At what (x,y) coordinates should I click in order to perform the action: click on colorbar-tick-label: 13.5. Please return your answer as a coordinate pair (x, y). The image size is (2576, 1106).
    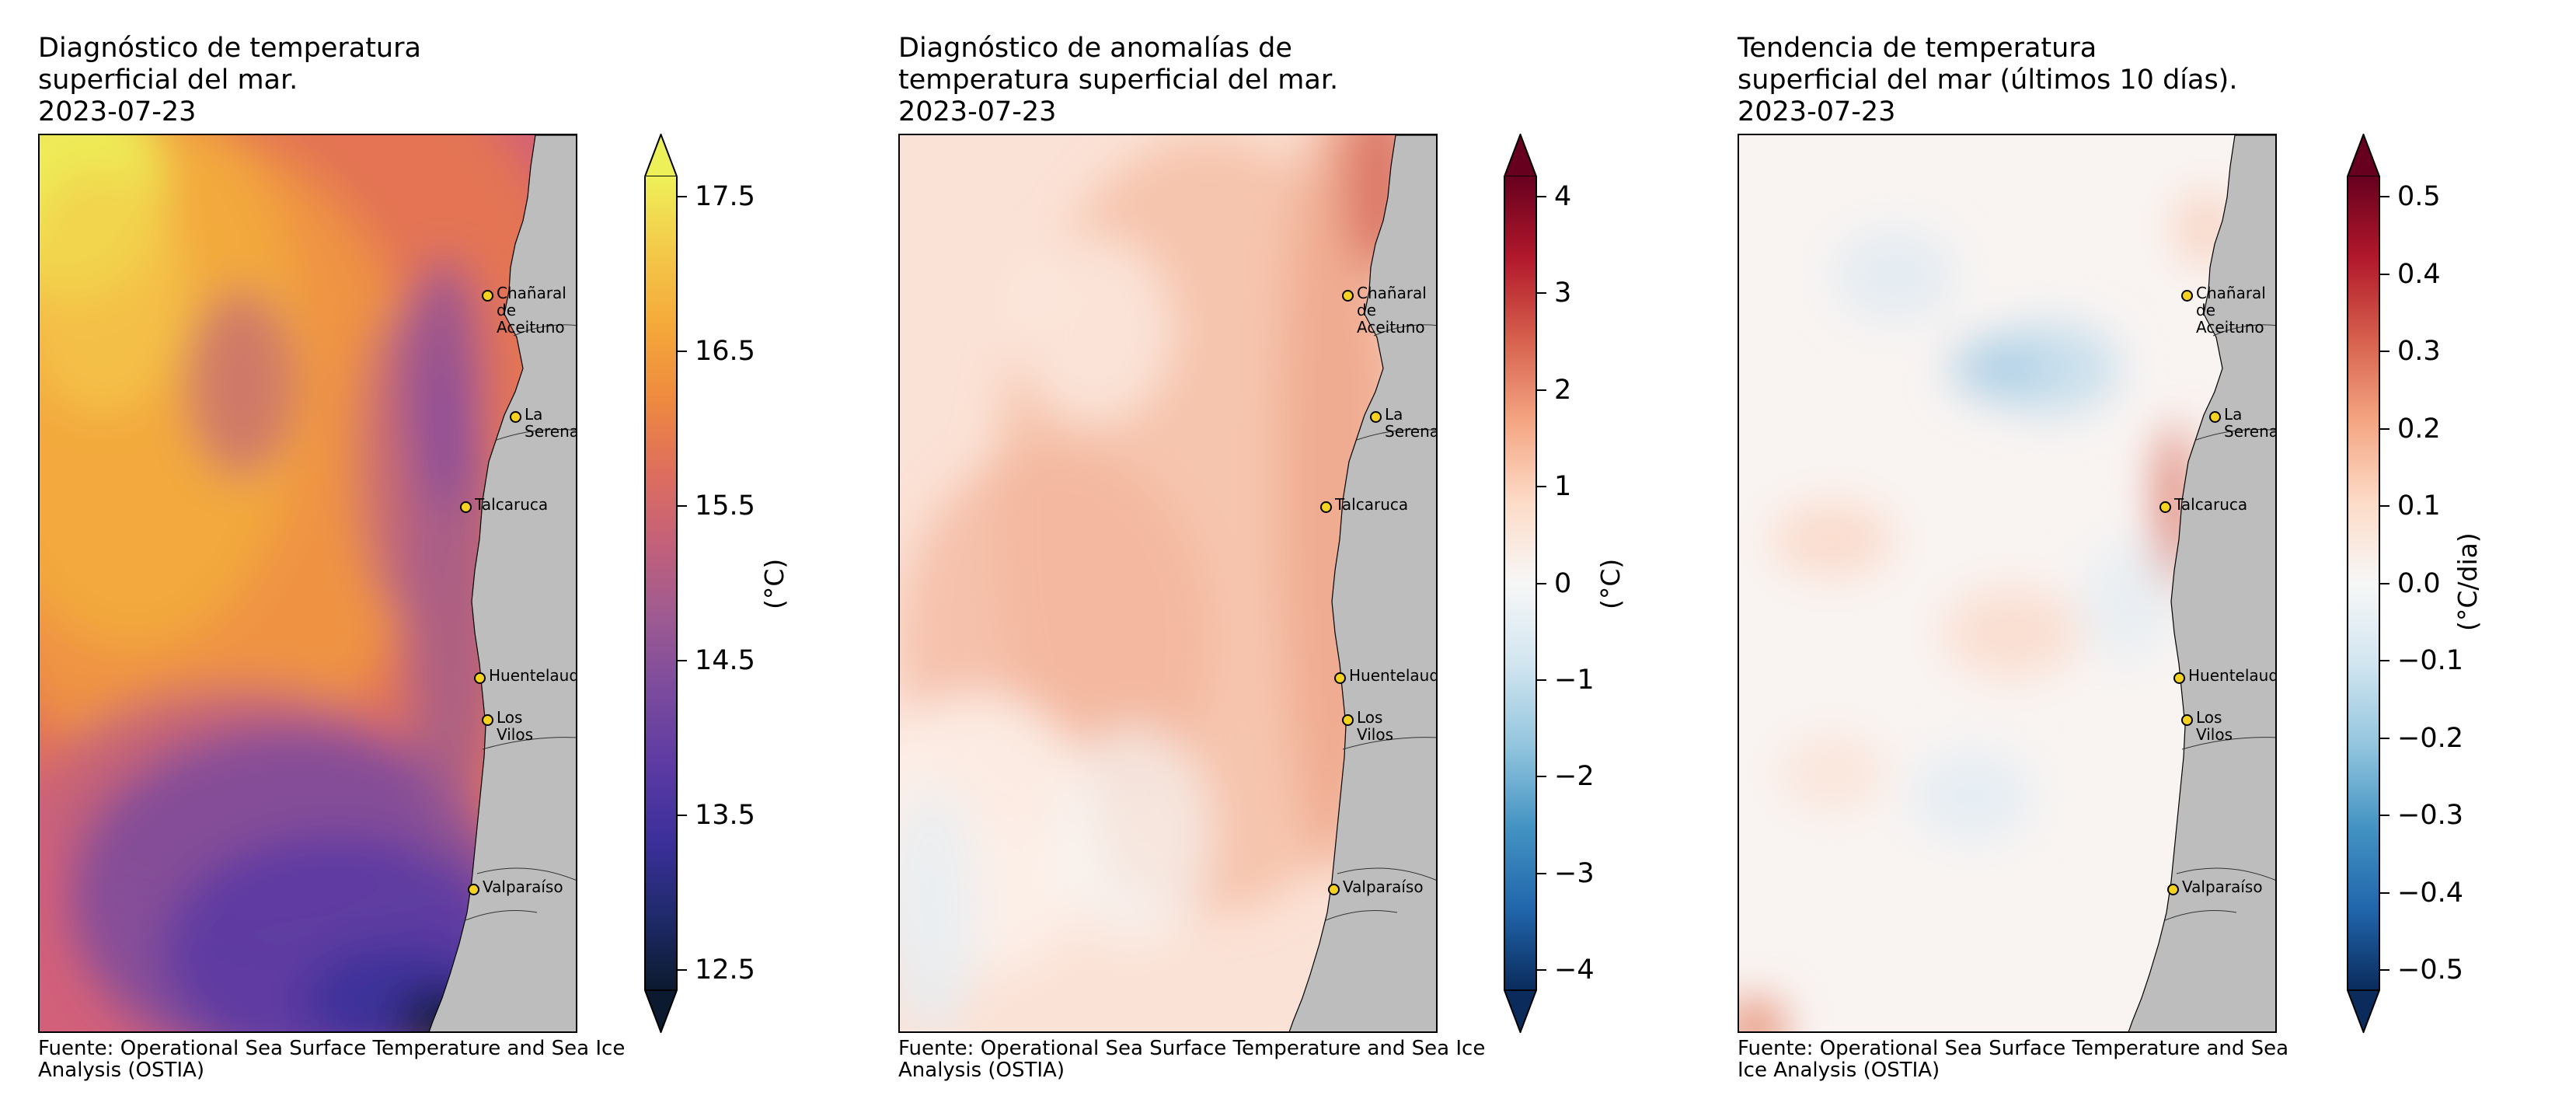
    Looking at the image, I should click on (725, 815).